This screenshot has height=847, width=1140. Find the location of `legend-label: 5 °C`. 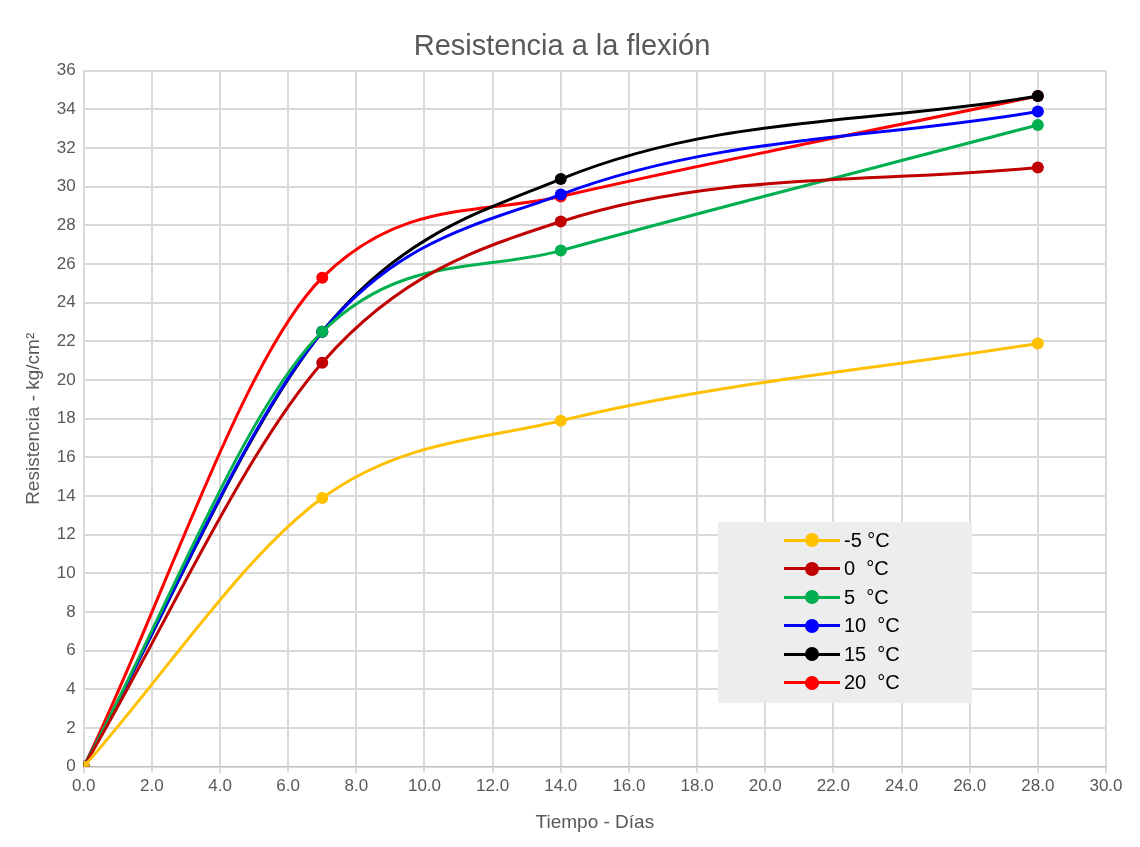

legend-label: 5 °C is located at coordinates (866, 597).